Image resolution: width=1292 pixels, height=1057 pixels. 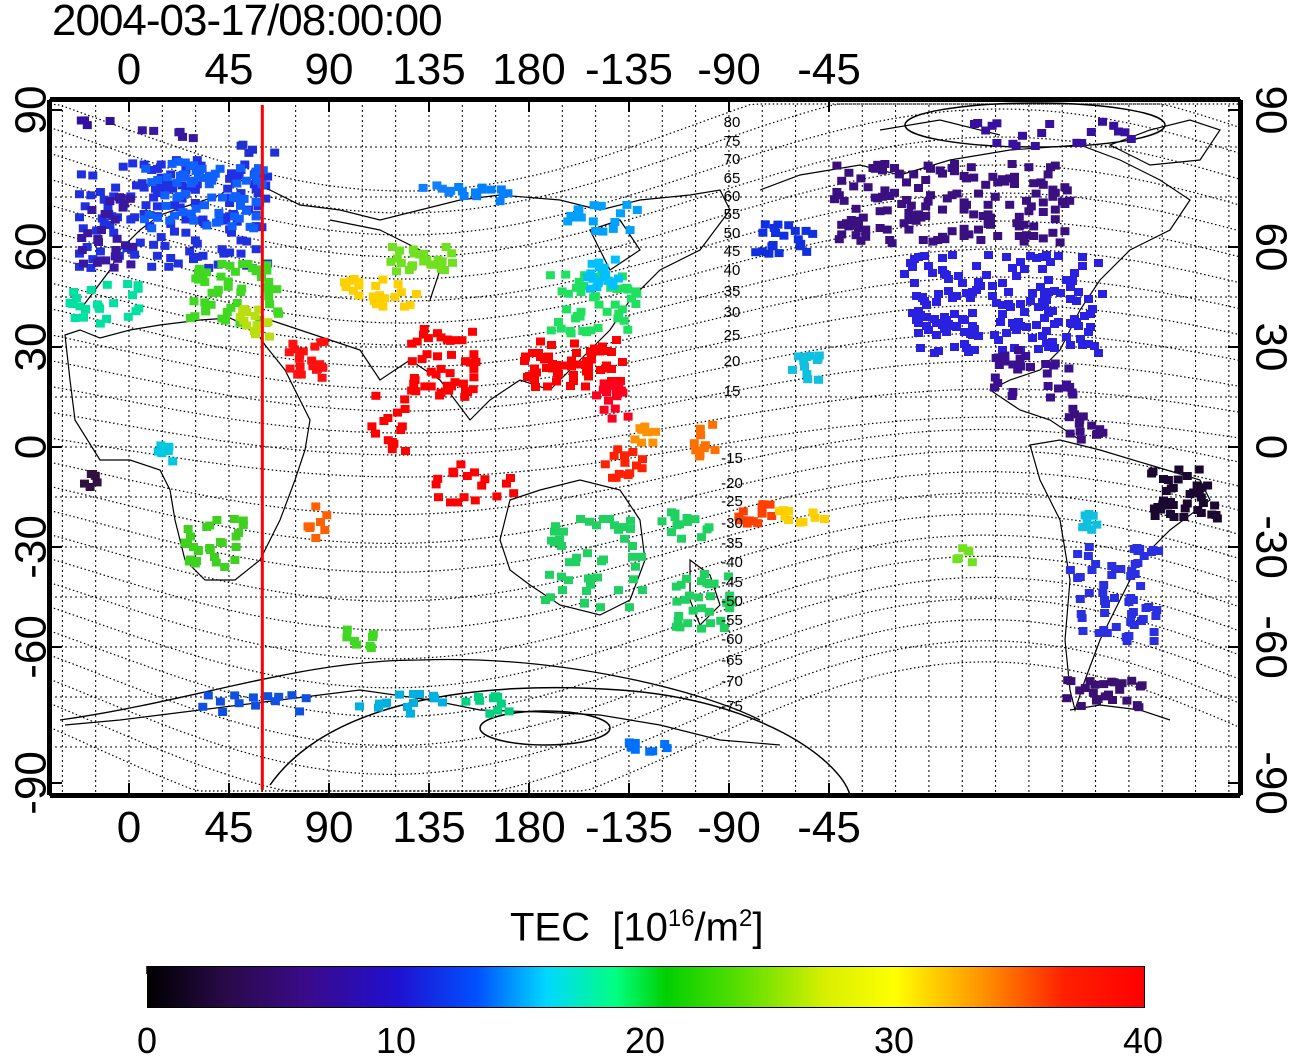 I want to click on tec-cell-alaska, so click(x=769, y=253).